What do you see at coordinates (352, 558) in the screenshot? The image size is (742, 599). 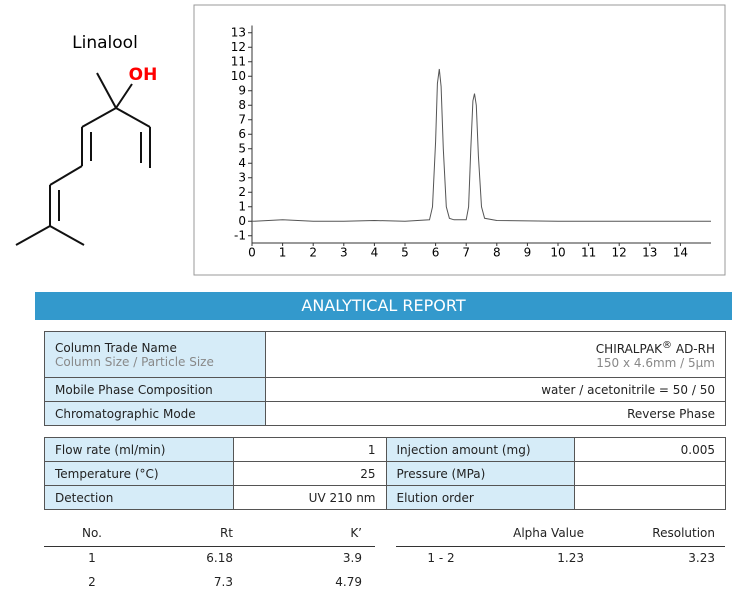 I see `cell: 3.9` at bounding box center [352, 558].